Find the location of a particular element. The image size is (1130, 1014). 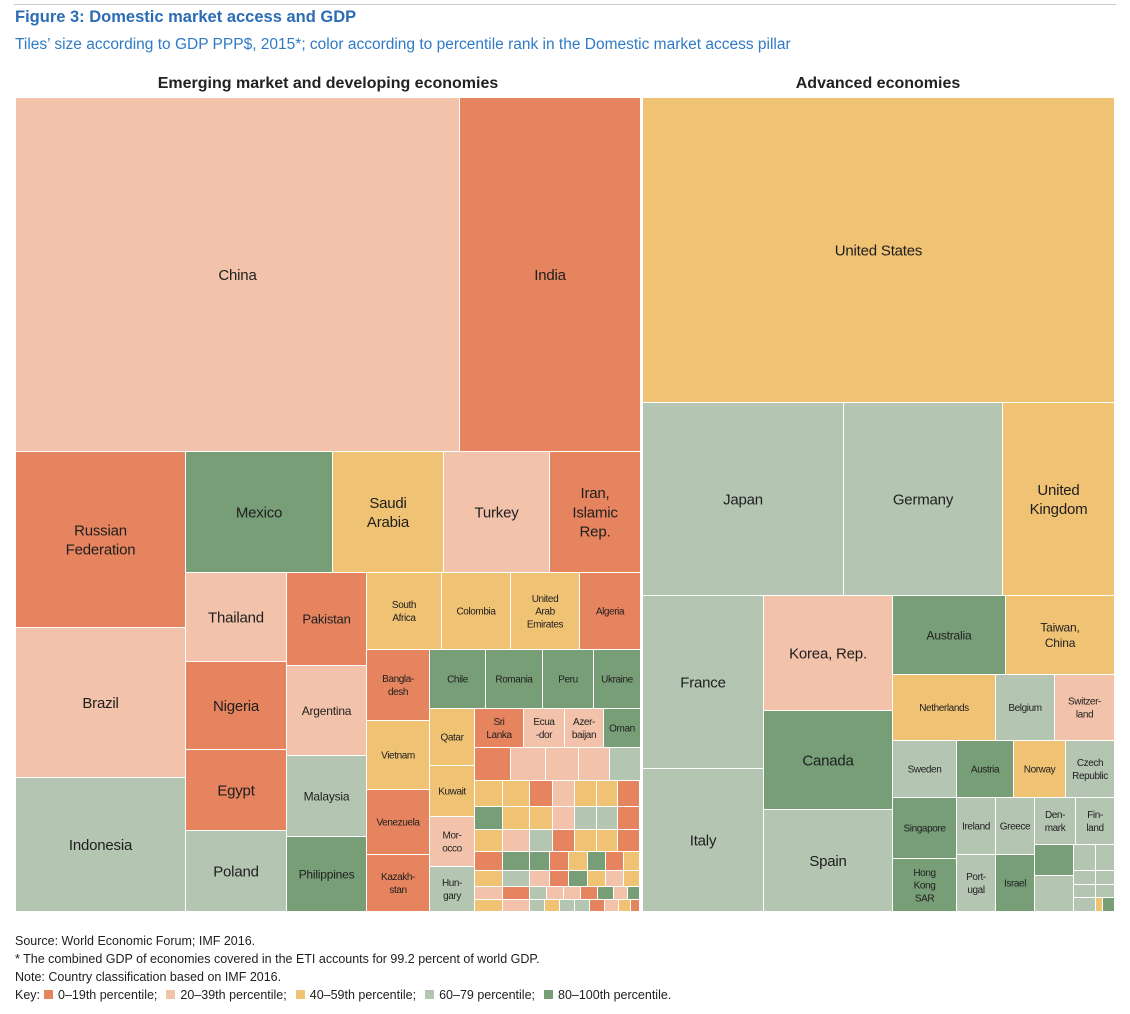

tile-label: Argentina is located at coordinates (327, 711).